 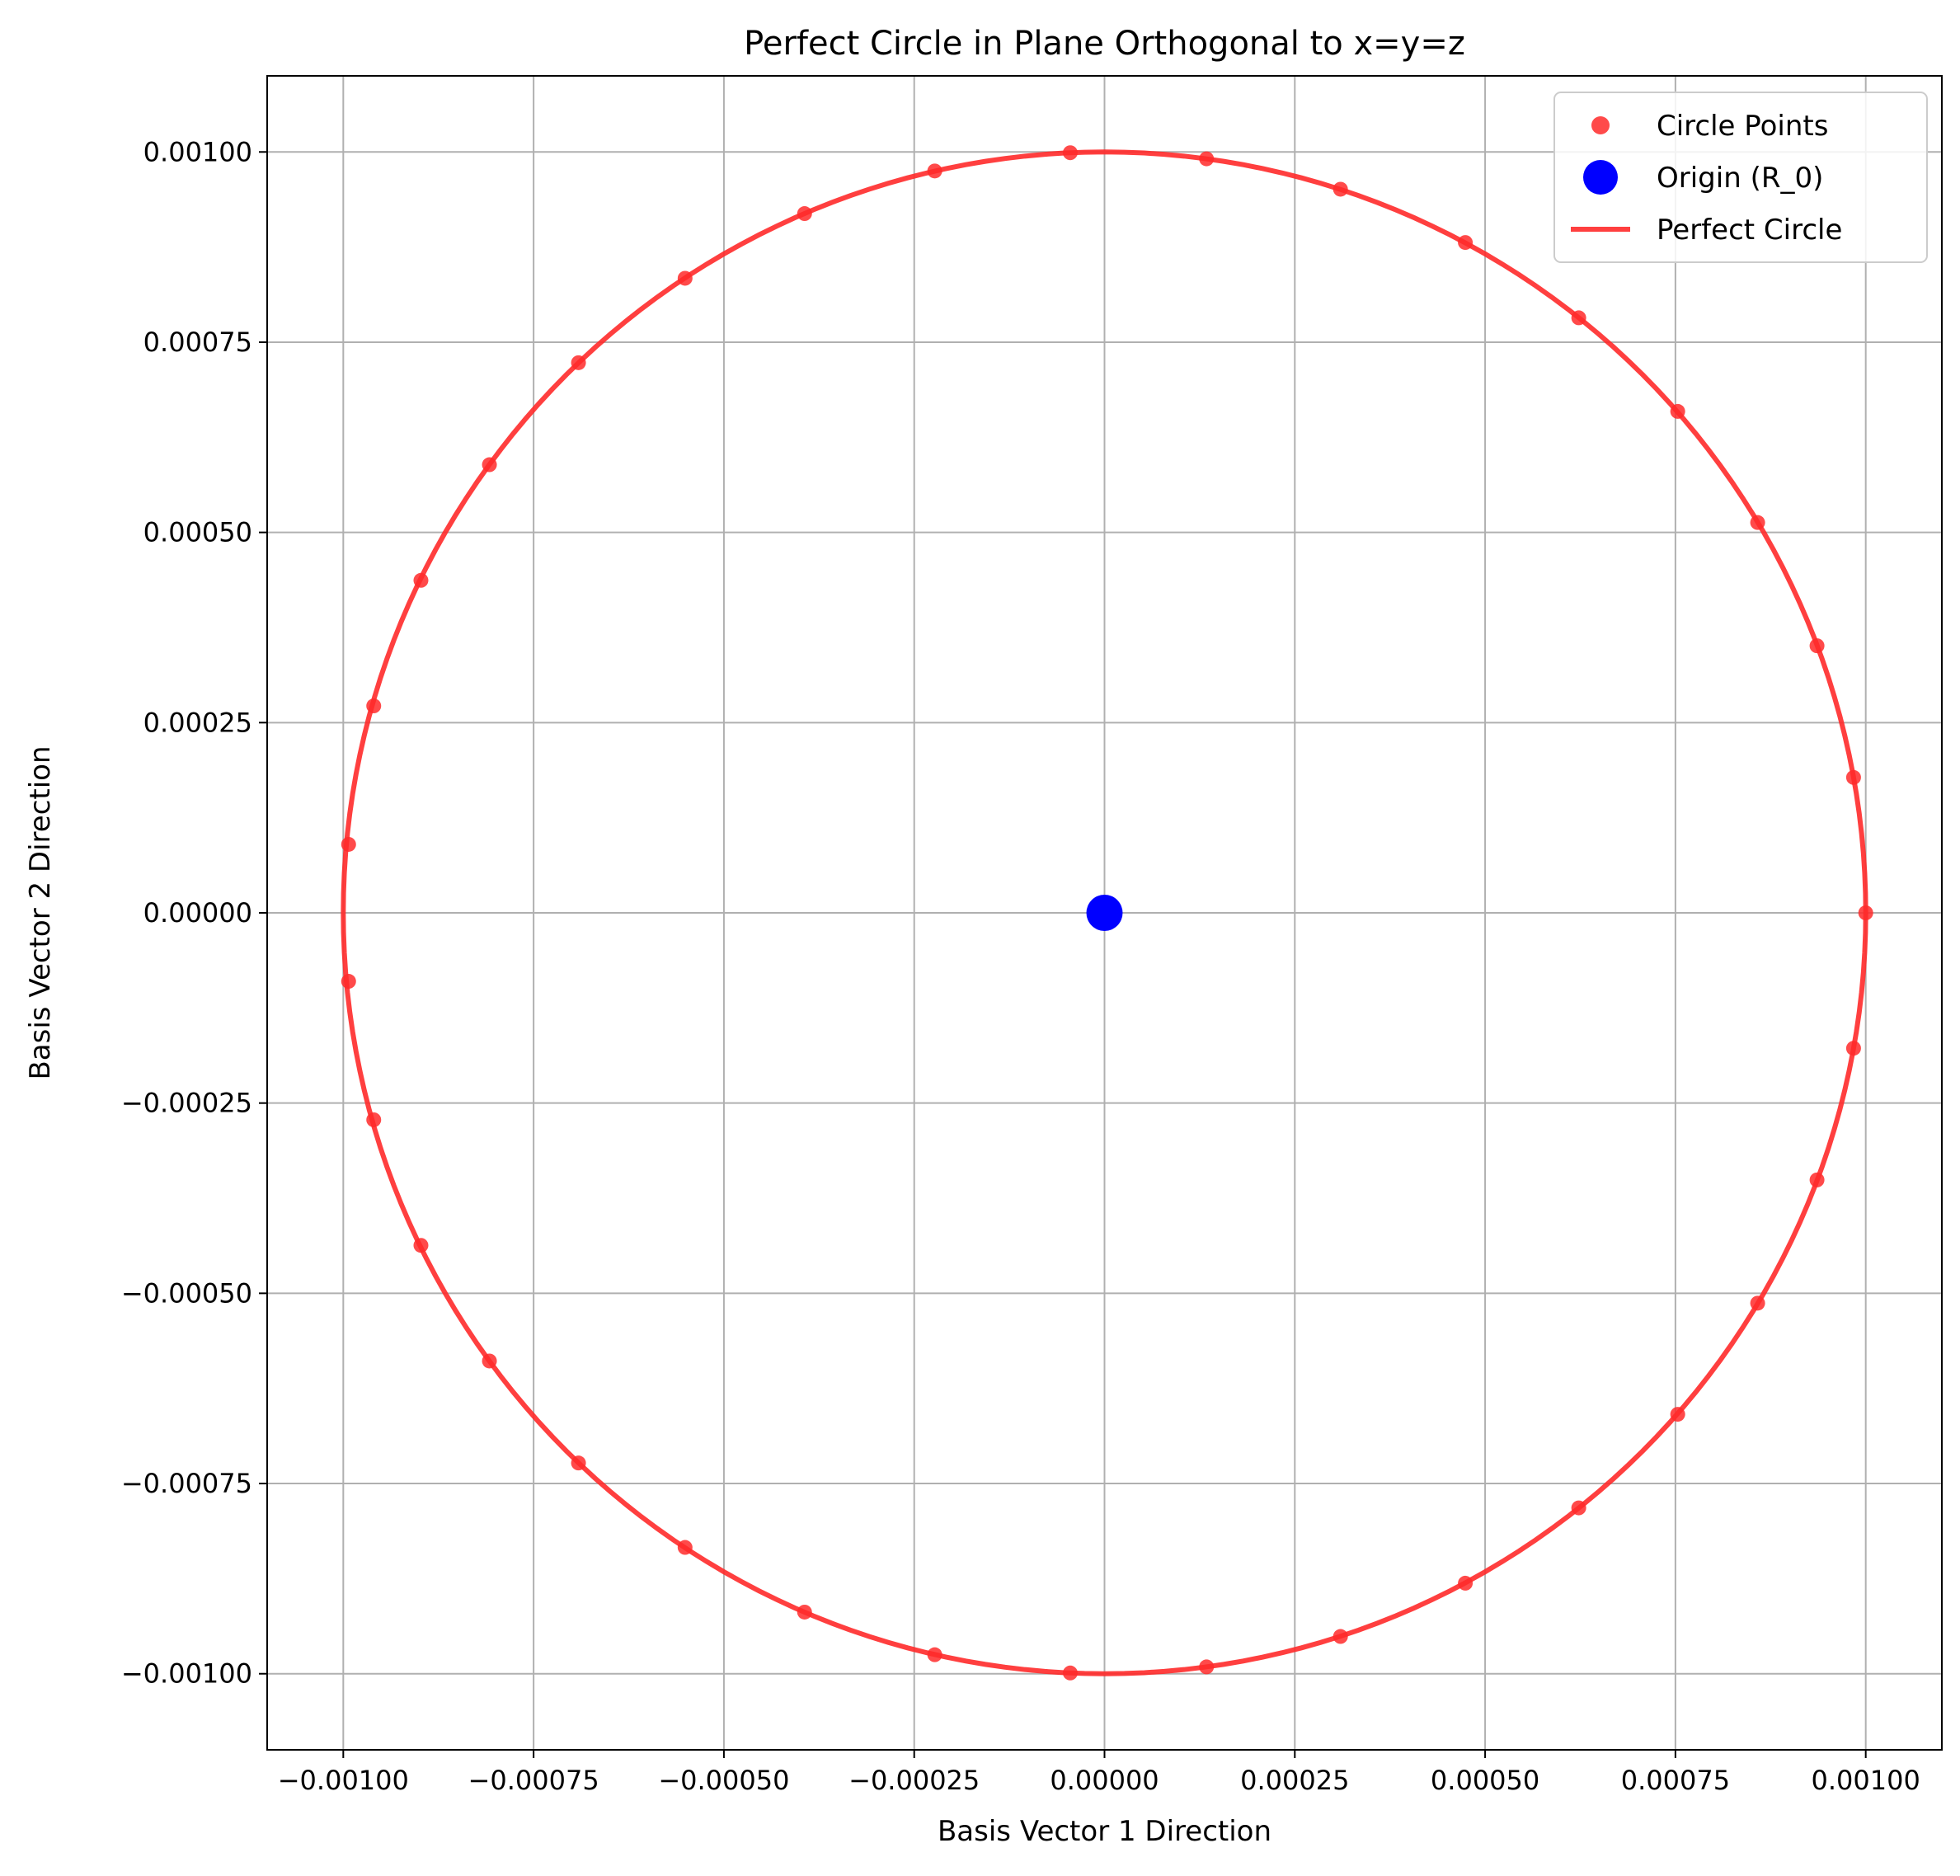 I want to click on y-tick-label: −0.00025, so click(x=186, y=1103).